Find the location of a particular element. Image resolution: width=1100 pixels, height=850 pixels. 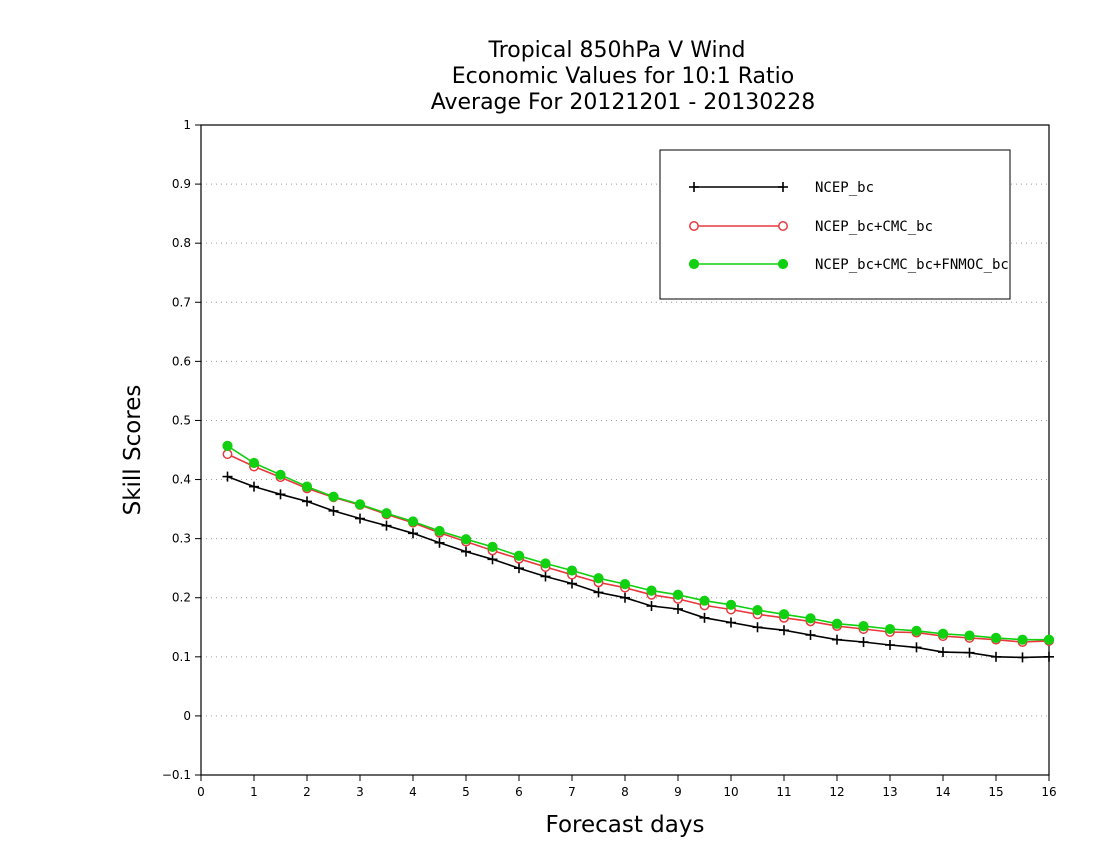

x-axis: 0 1 2 3 4 5 6 7 8 9 10 11 12 13 14 15 16 is located at coordinates (627, 787).